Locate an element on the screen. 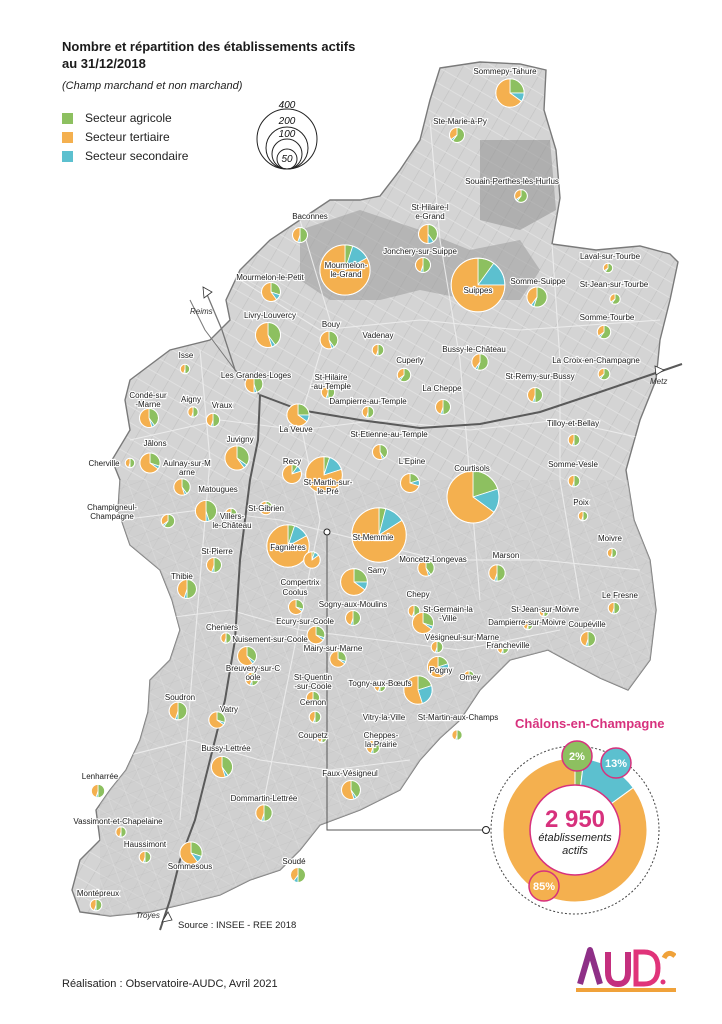 This screenshot has width=722, height=1024. commune-label-la-cheppe: La Cheppe is located at coordinates (442, 388).